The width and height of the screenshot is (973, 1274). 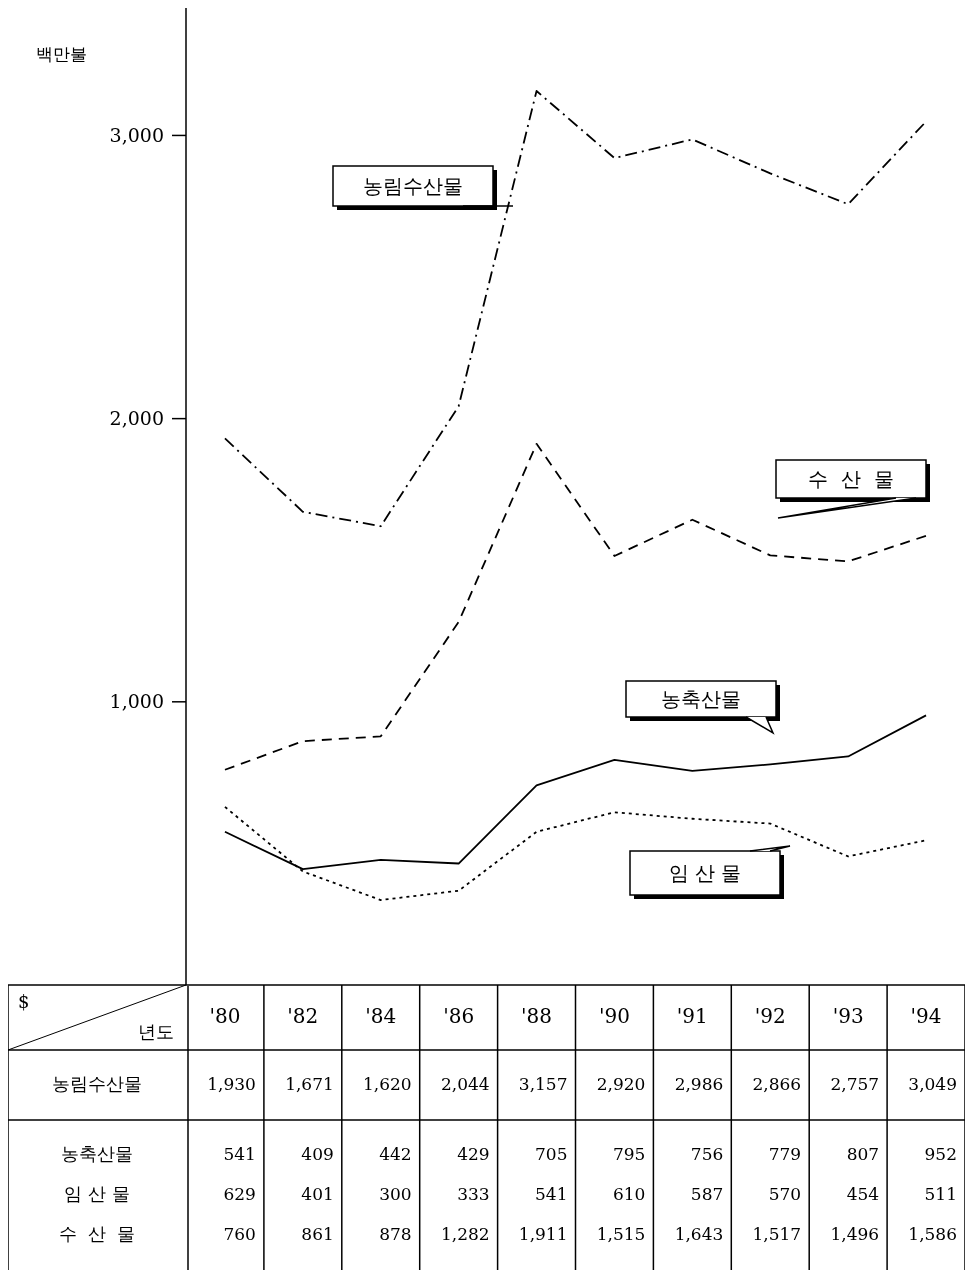 What do you see at coordinates (855, 1084) in the screenshot?
I see `data-label: 2,757` at bounding box center [855, 1084].